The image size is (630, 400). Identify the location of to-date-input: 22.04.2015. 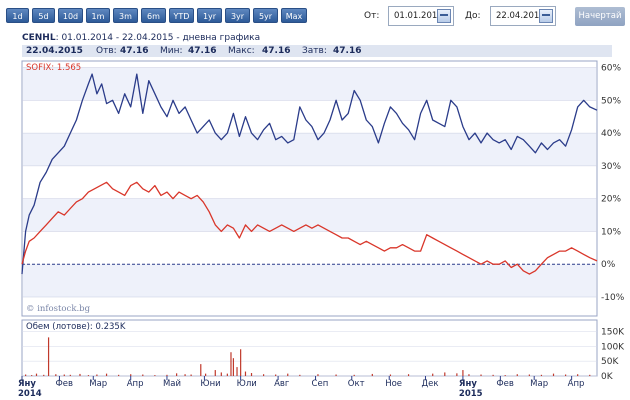
(523, 16).